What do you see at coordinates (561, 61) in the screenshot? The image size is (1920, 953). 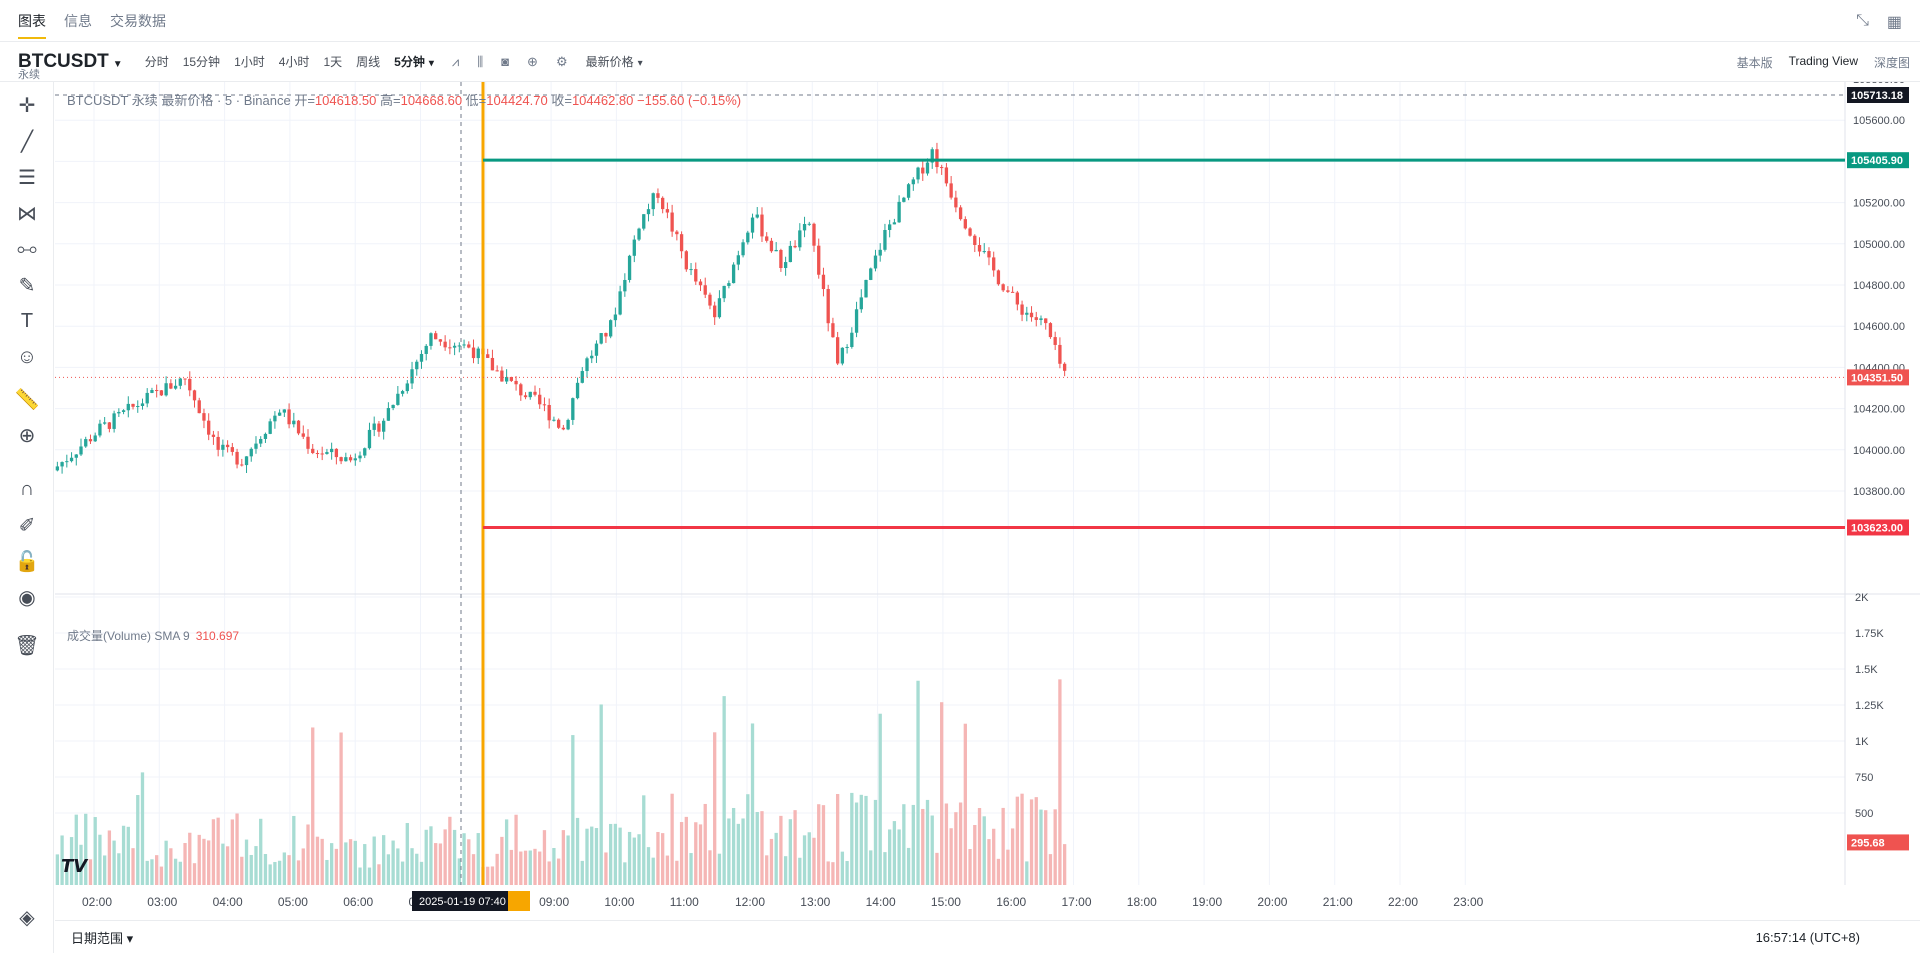 I see `settings-icon: ⚙` at bounding box center [561, 61].